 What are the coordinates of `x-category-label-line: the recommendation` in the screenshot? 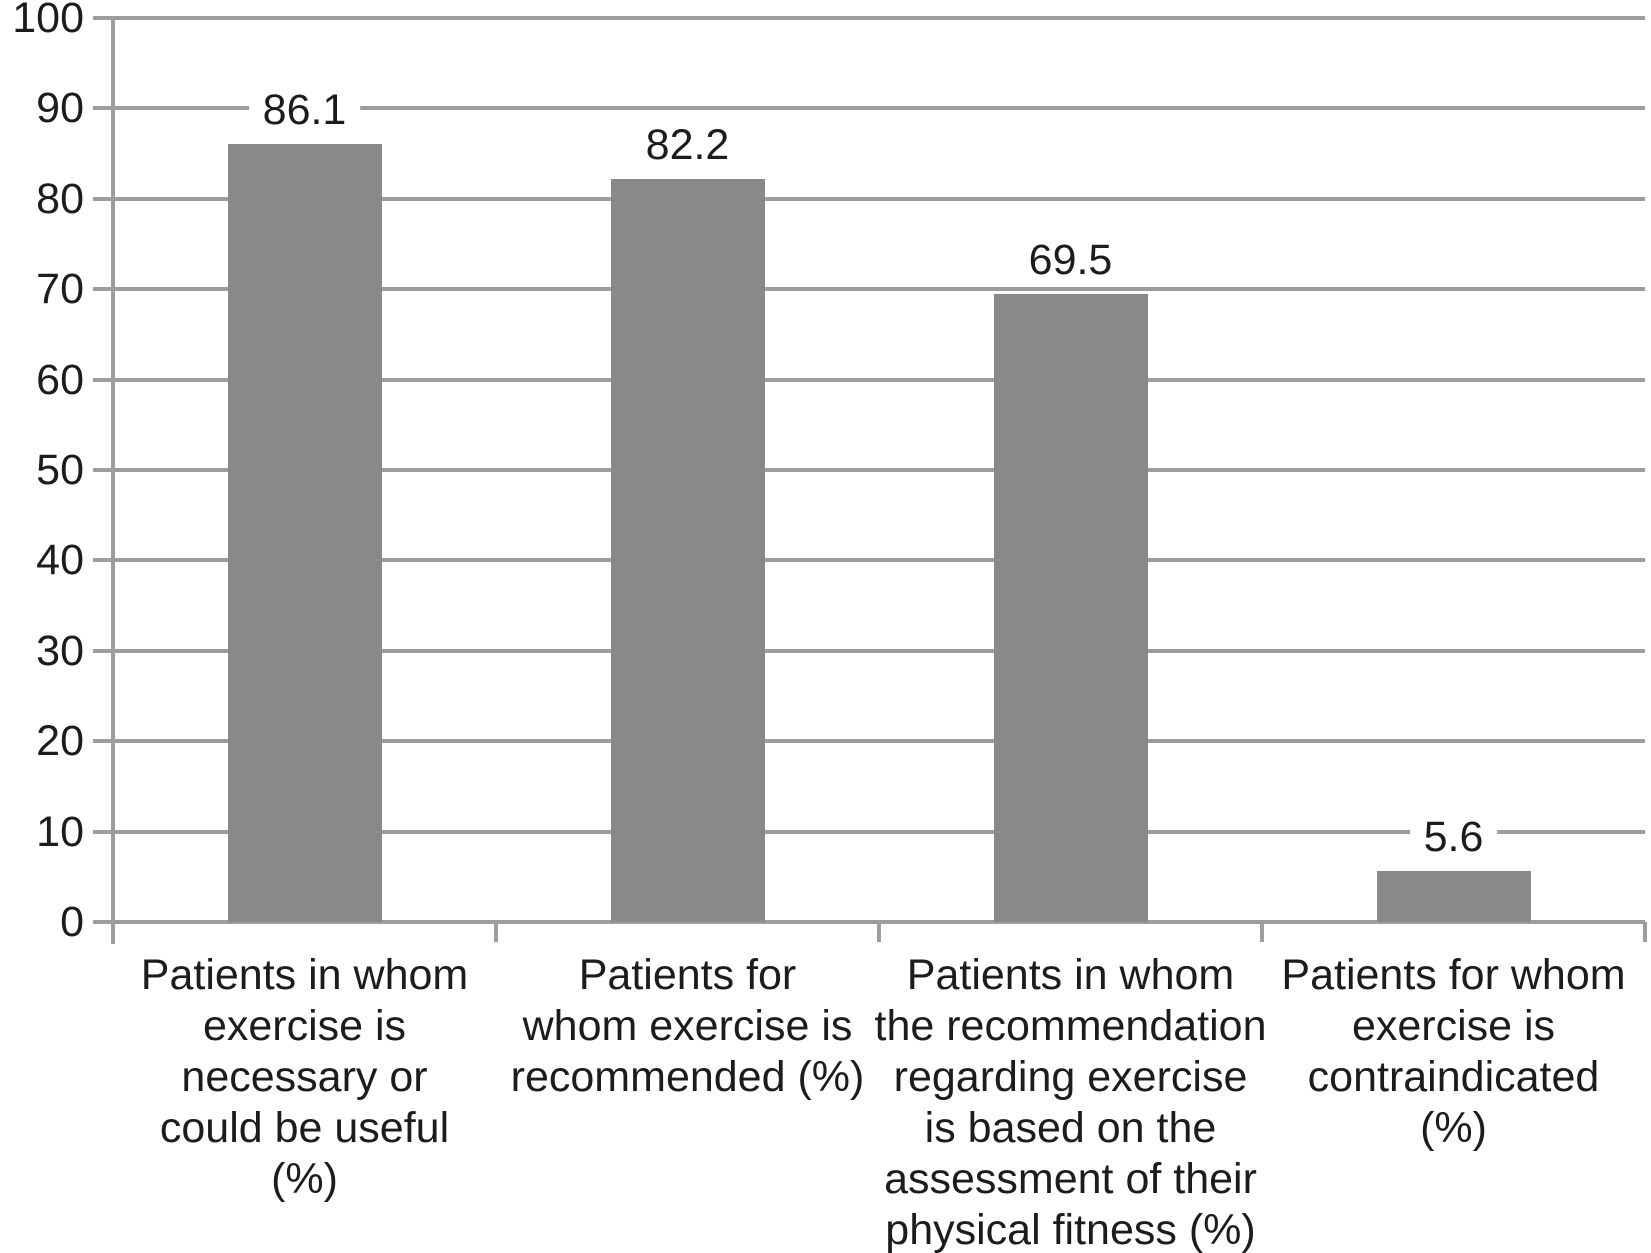 It's located at (1070, 1026).